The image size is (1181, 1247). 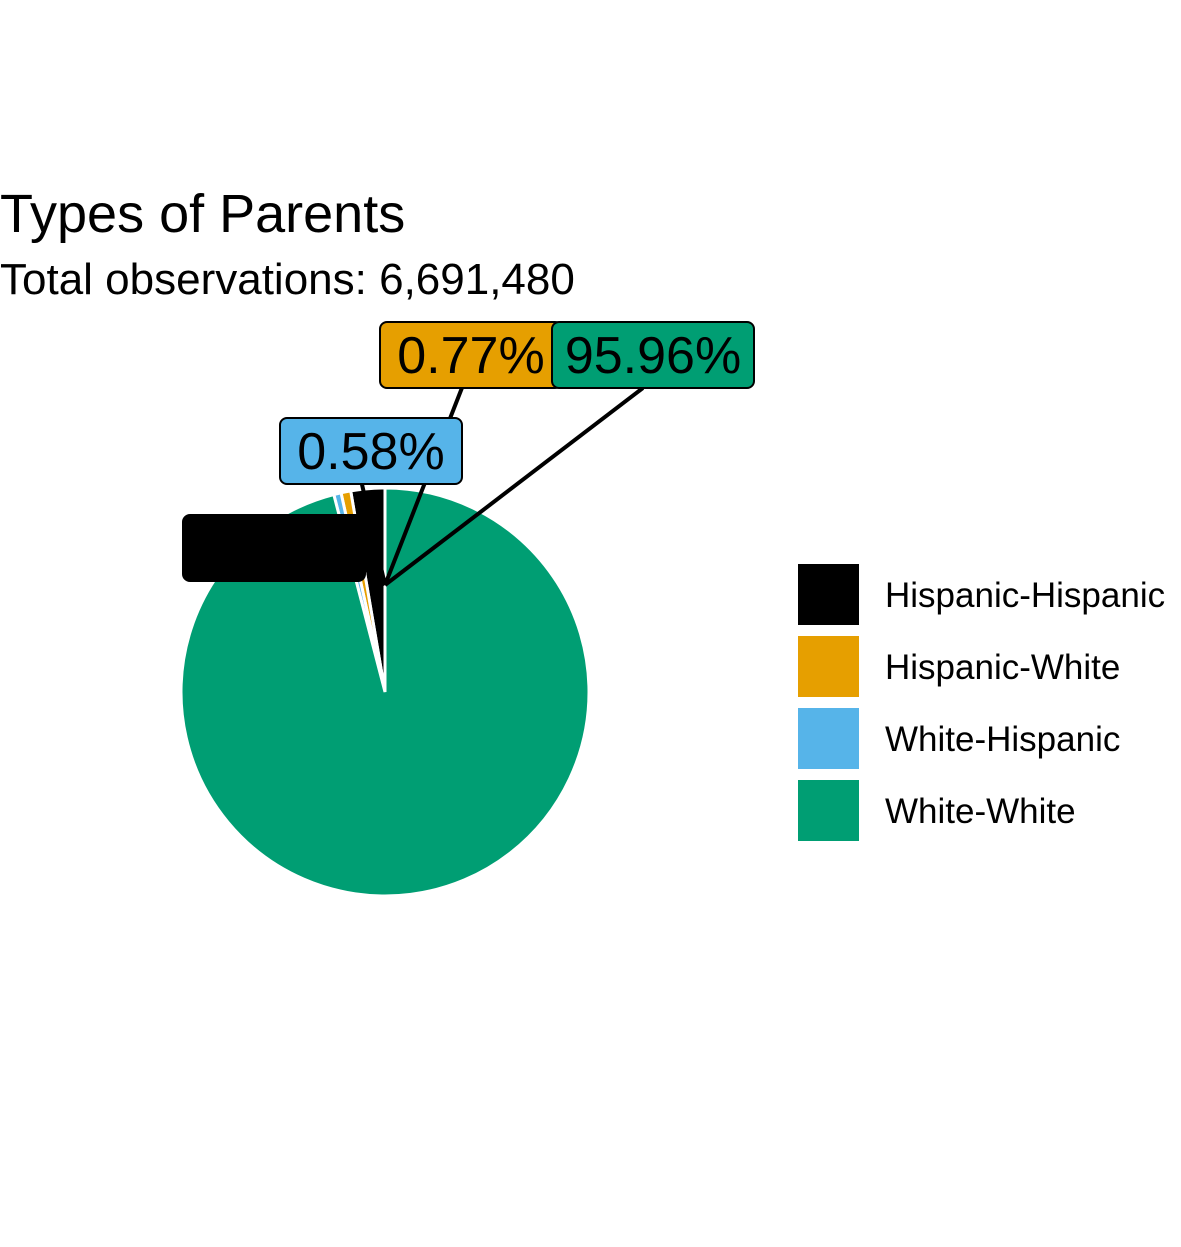 I want to click on legend-label-hispanic-white: Hispanic-White, so click(x=1002, y=667).